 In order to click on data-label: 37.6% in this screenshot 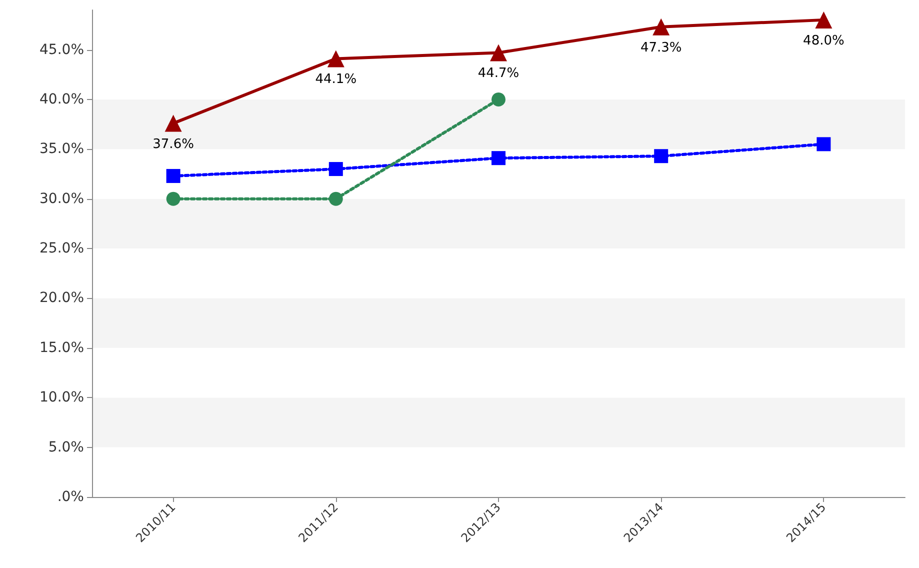, I will do `click(173, 144)`.